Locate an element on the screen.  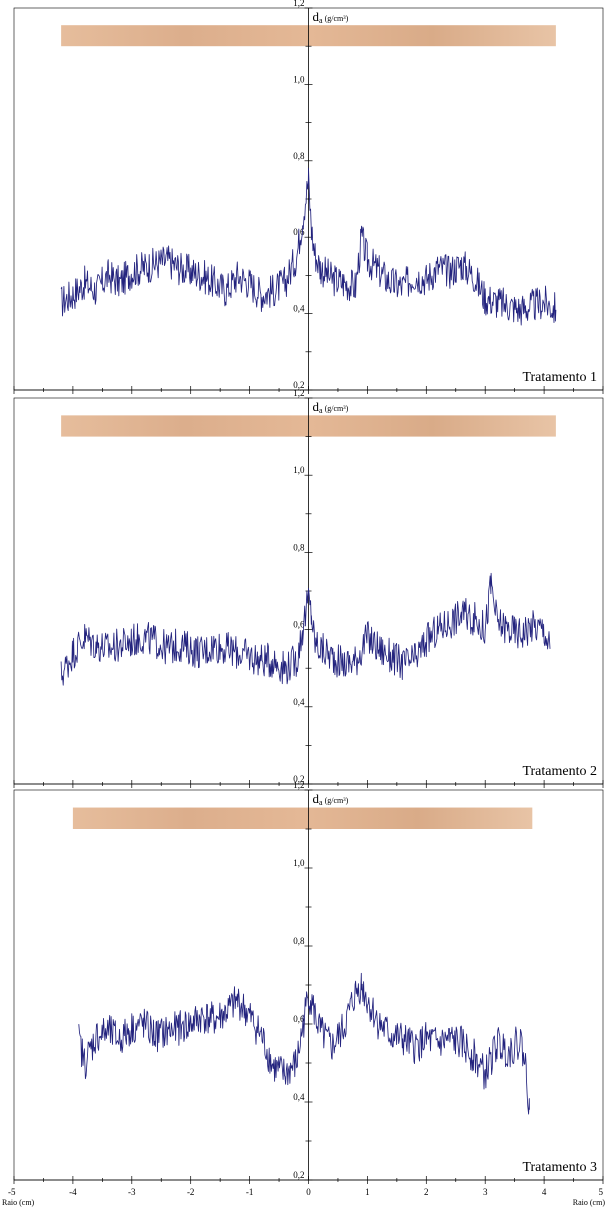
y-axis-label-2: da (g/cm³) is located at coordinates (331, 407).